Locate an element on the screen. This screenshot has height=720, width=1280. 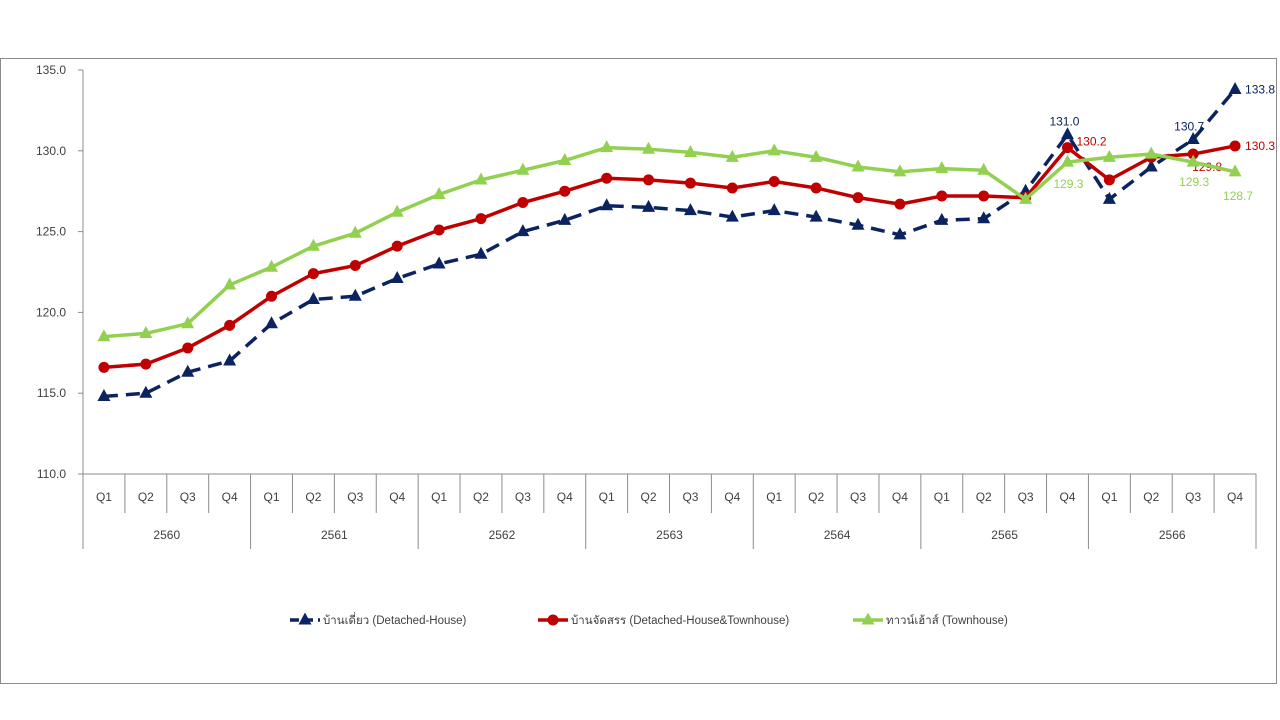
data-label: 130.7 is located at coordinates (1189, 126).